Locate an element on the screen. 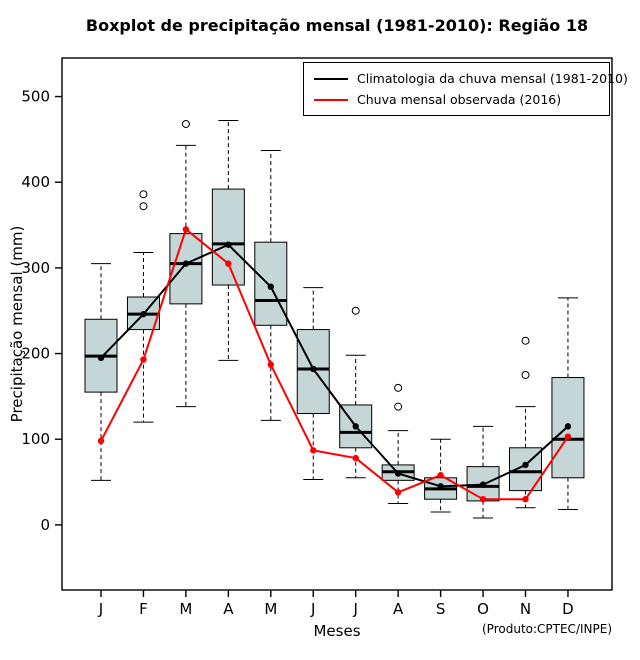 The width and height of the screenshot is (640, 660). legend-line-climatology-icon is located at coordinates (331, 78).